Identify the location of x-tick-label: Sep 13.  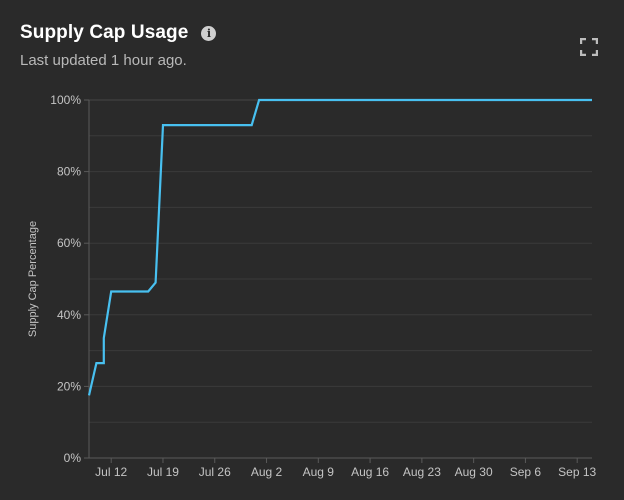
(577, 472).